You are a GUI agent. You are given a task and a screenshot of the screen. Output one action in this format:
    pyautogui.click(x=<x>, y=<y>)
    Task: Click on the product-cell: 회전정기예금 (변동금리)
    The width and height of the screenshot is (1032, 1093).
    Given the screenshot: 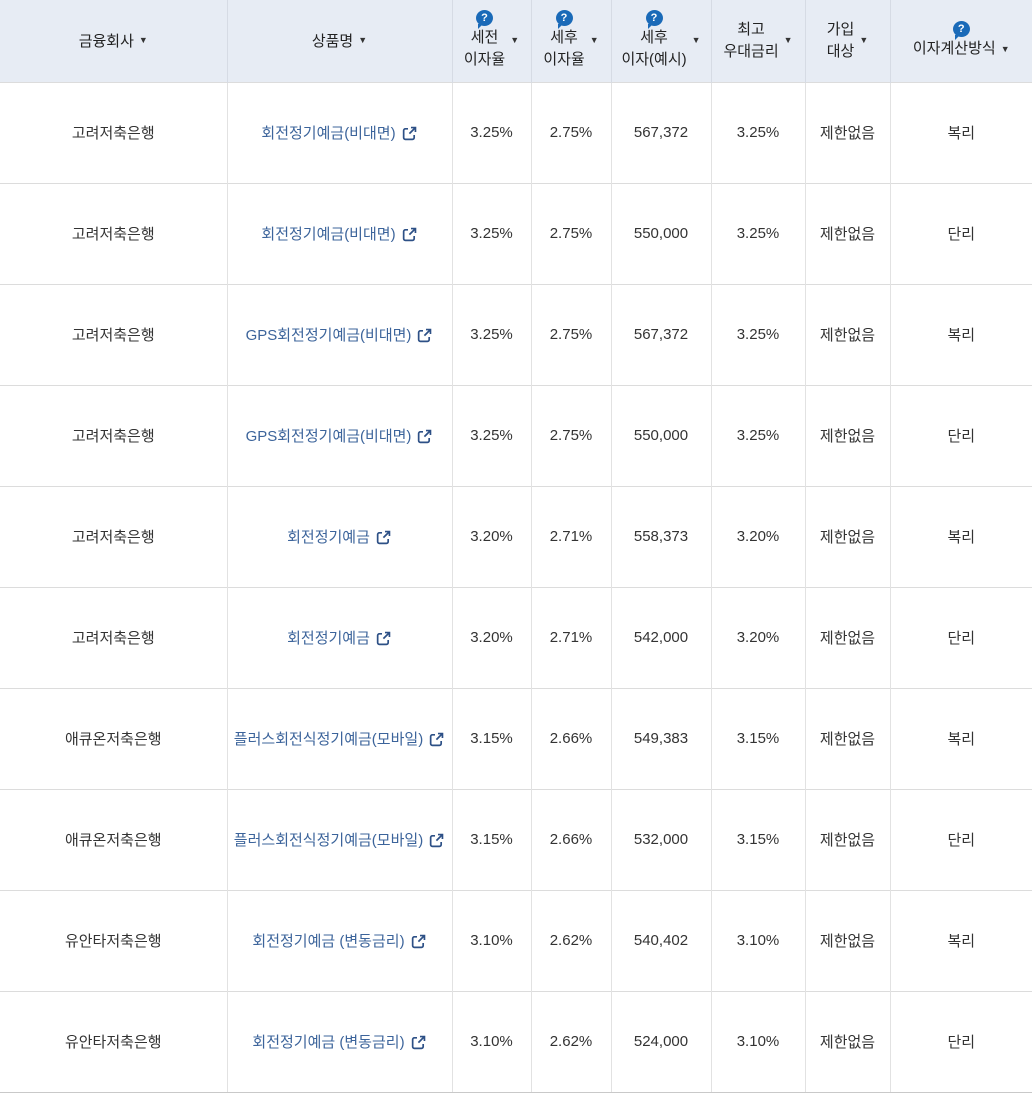 What is the action you would take?
    pyautogui.click(x=339, y=1041)
    